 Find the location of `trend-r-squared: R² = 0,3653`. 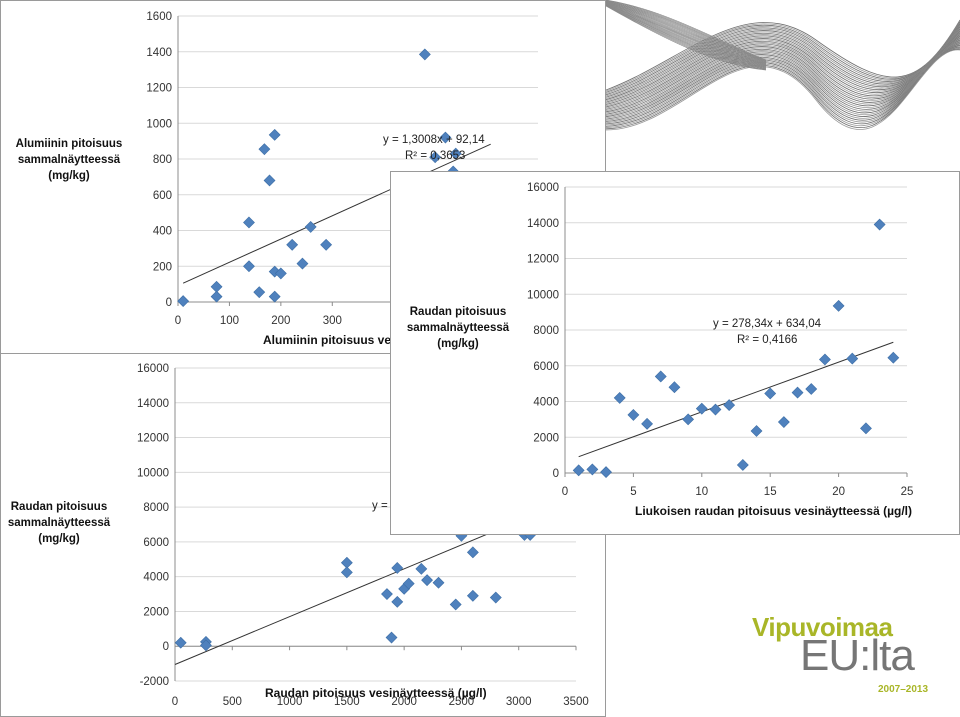

trend-r-squared: R² = 0,3653 is located at coordinates (435, 156).